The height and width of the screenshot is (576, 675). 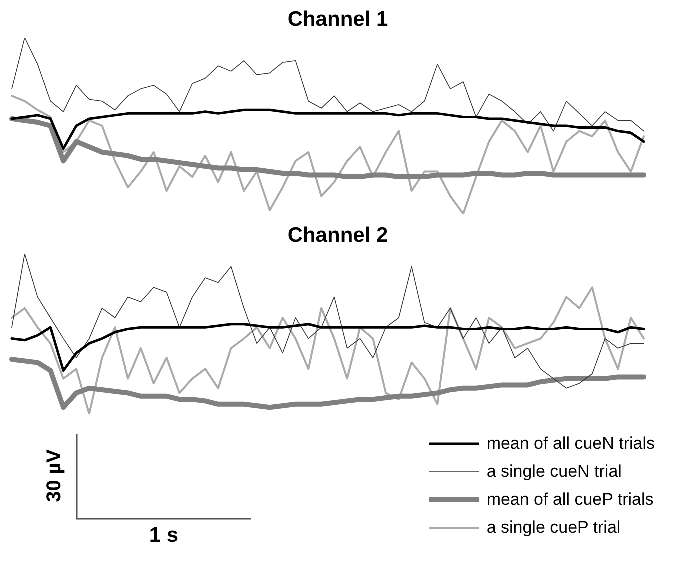 What do you see at coordinates (55, 476) in the screenshot?
I see `text: 30 µV` at bounding box center [55, 476].